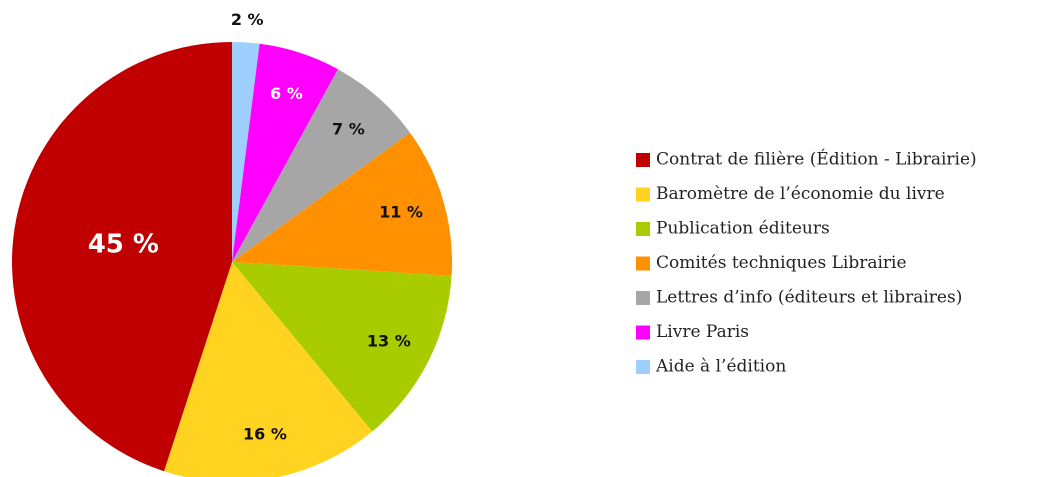 The image size is (1044, 477). What do you see at coordinates (389, 340) in the screenshot?
I see `slice-label: 13 %` at bounding box center [389, 340].